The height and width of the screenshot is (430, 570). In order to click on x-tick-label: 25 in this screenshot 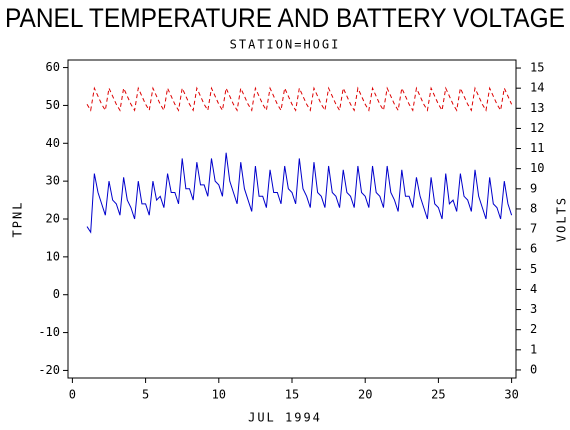, I will do `click(438, 395)`.